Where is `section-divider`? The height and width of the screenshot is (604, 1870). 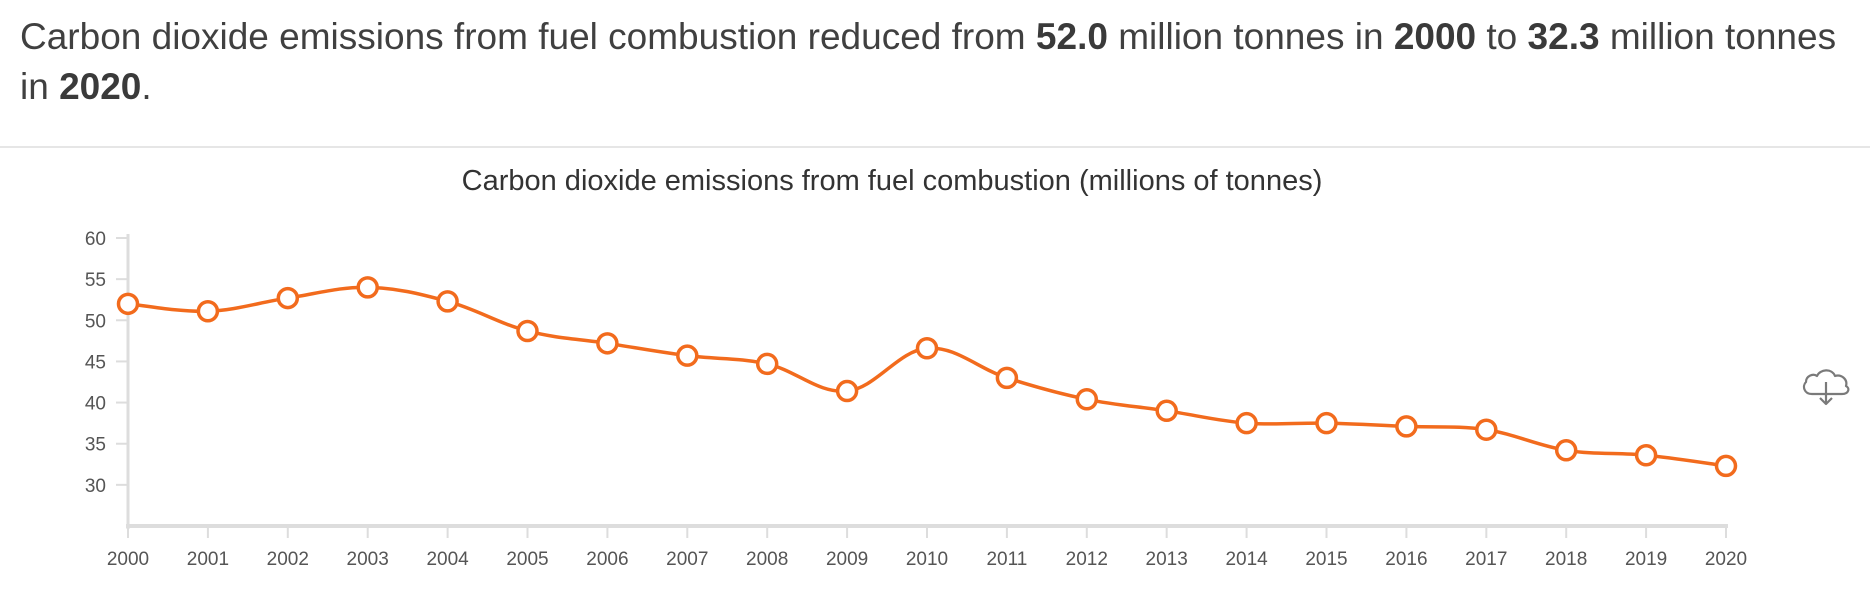 section-divider is located at coordinates (935, 147).